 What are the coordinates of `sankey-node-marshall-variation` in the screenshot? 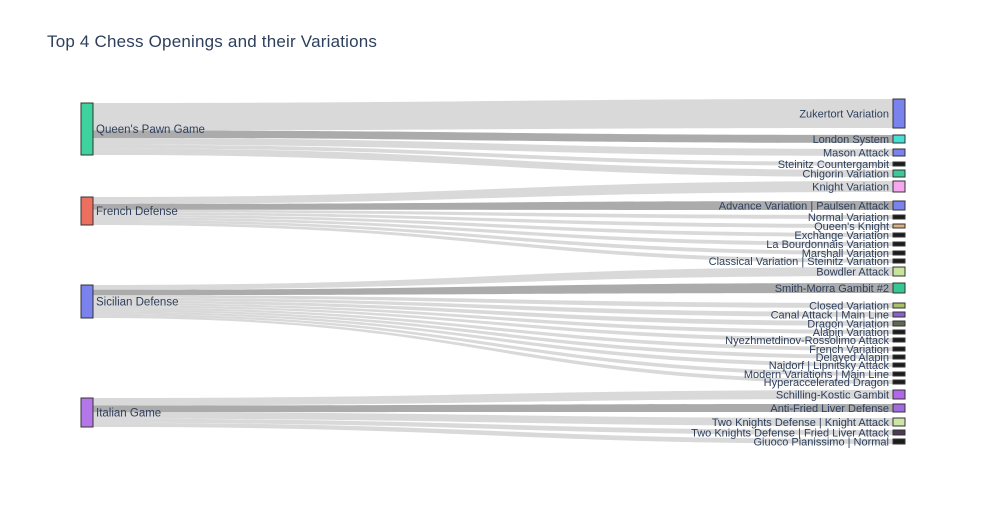 It's located at (899, 253).